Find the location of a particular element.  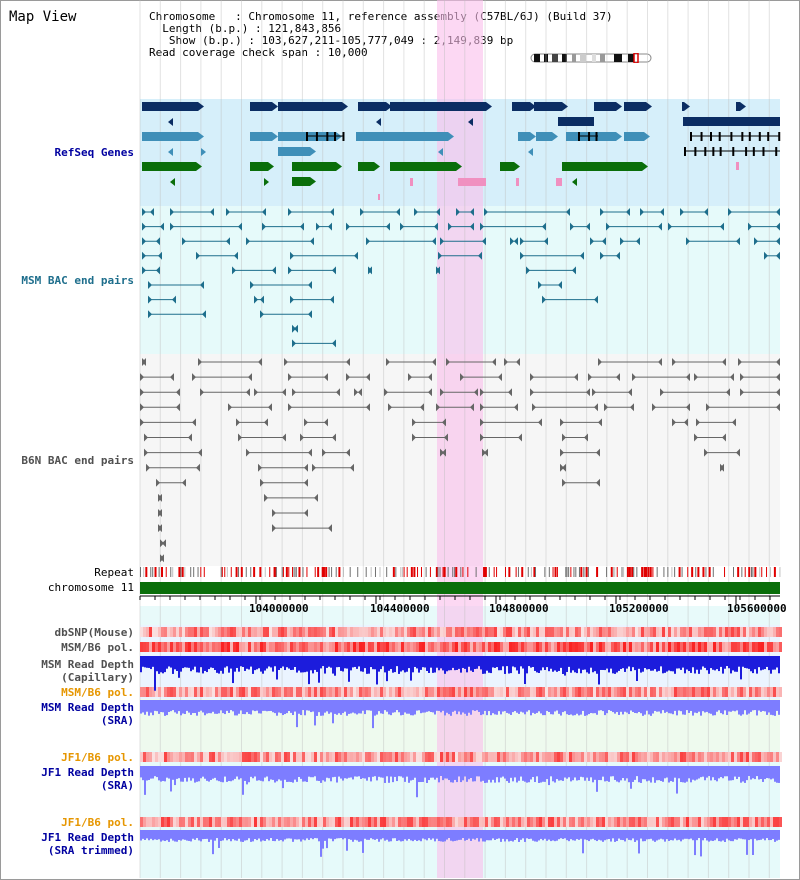

msm-b6-pol-label-2: MSM/B6 pol. is located at coordinates (97, 692).